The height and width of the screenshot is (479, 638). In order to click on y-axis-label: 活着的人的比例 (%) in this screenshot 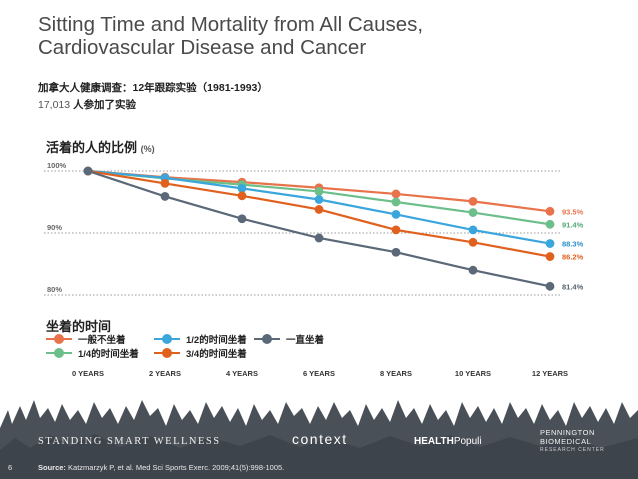, I will do `click(100, 146)`.